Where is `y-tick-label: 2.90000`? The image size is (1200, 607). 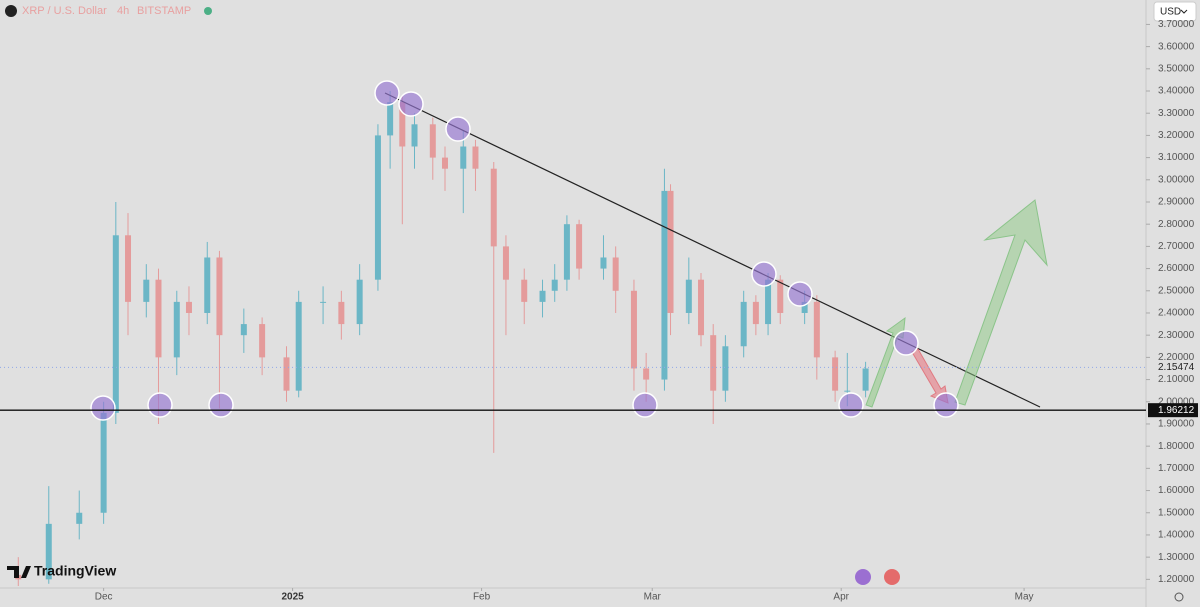
y-tick-label: 2.90000 is located at coordinates (1176, 202).